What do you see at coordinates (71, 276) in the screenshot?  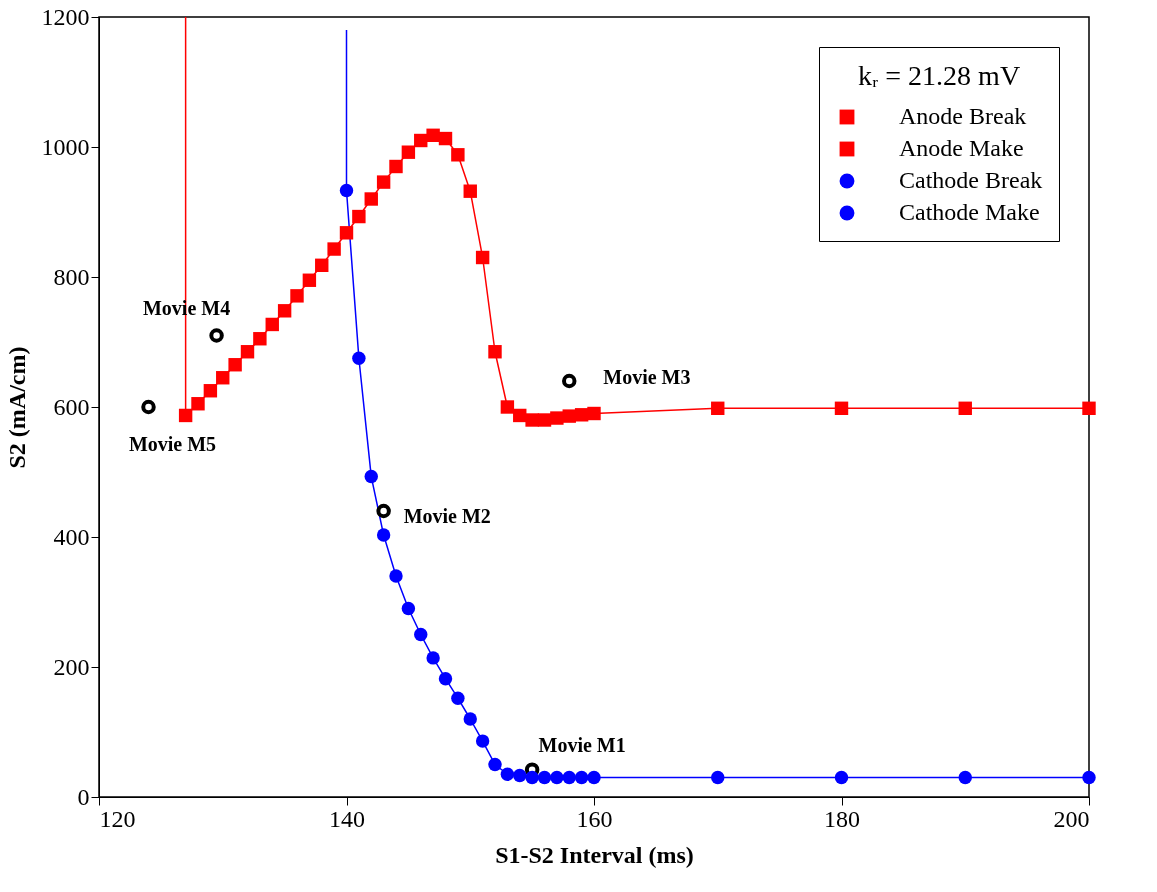 I see `y-tick-label: 800` at bounding box center [71, 276].